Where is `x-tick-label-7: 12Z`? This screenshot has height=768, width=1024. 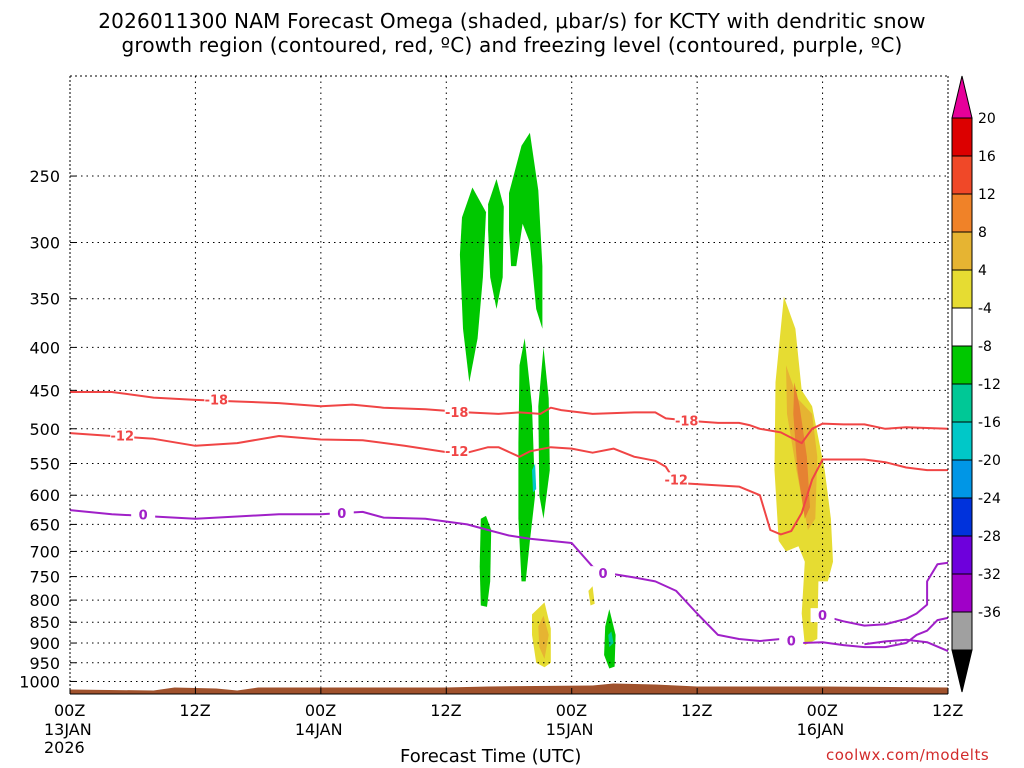 x-tick-label-7: 12Z is located at coordinates (948, 710).